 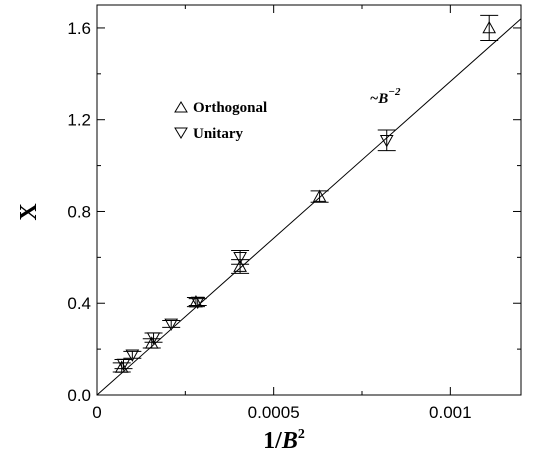 I want to click on x-tick-label: 0.0005, so click(x=274, y=412).